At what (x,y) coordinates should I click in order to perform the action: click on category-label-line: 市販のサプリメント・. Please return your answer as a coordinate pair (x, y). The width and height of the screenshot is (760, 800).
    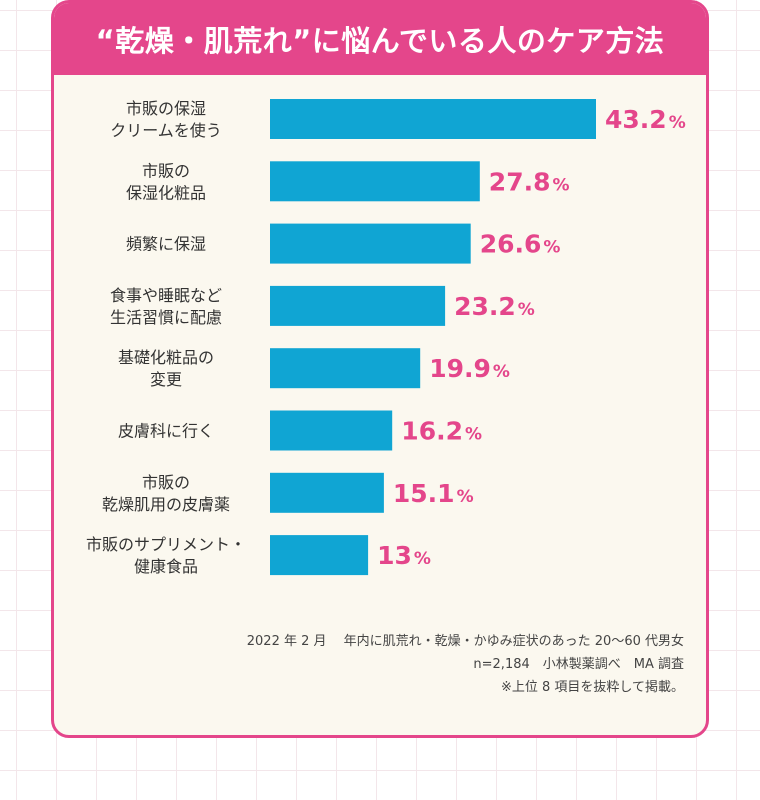
    Looking at the image, I should click on (166, 544).